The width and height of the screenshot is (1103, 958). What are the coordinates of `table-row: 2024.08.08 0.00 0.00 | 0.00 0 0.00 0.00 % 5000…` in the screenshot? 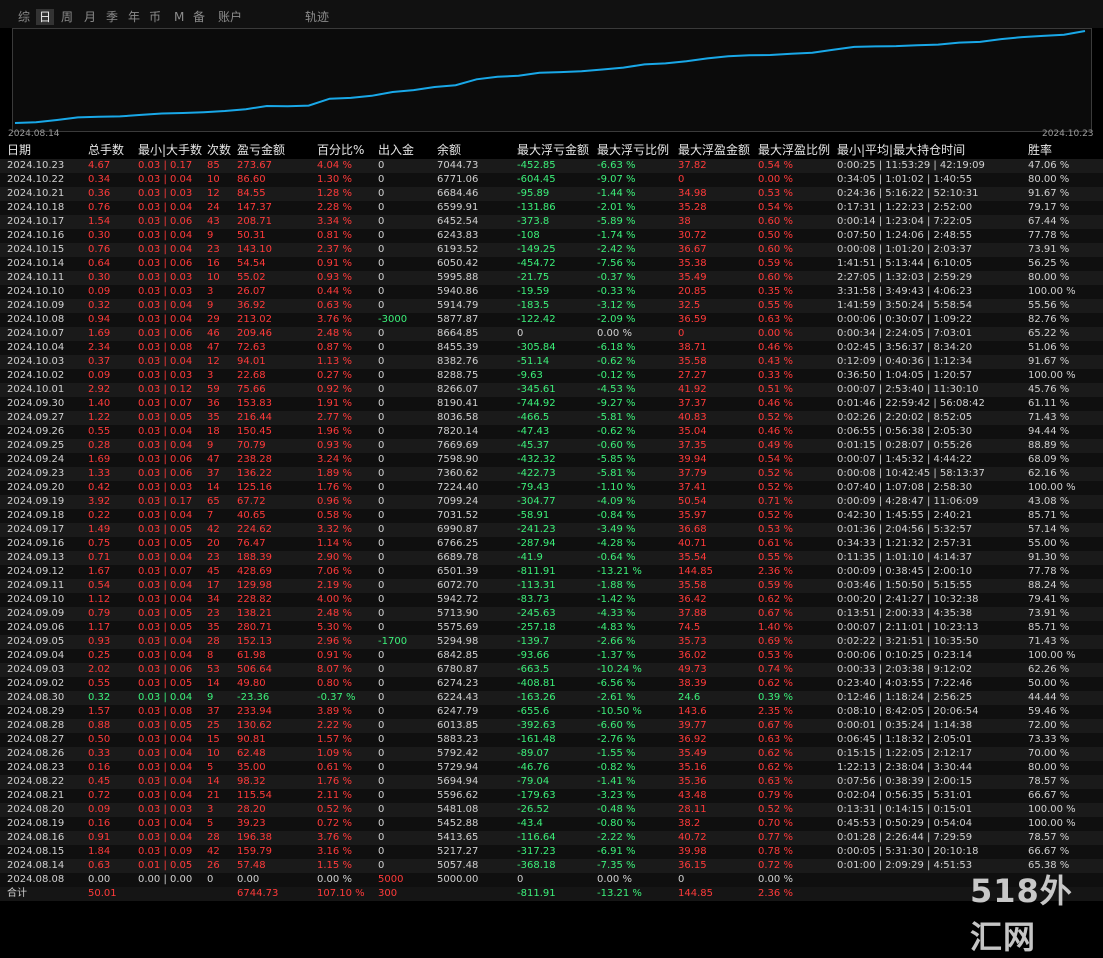 It's located at (551, 880).